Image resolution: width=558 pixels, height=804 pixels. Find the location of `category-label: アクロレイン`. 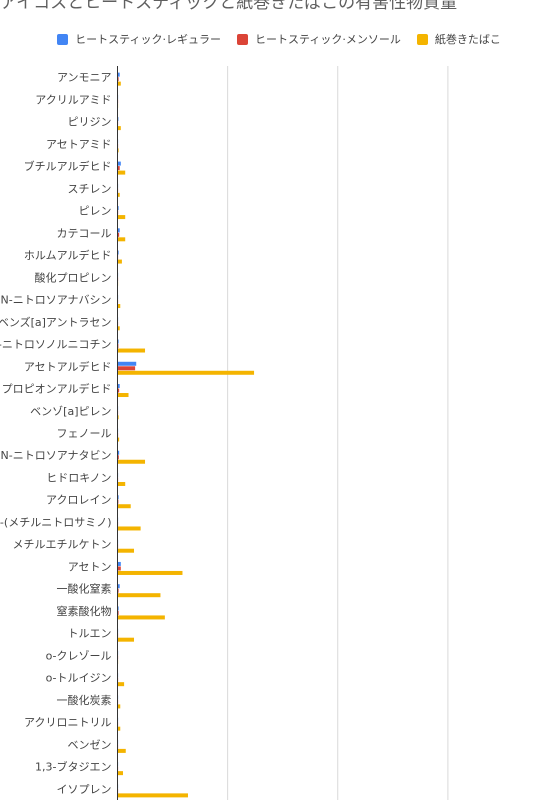

category-label: アクロレイン is located at coordinates (78, 500).